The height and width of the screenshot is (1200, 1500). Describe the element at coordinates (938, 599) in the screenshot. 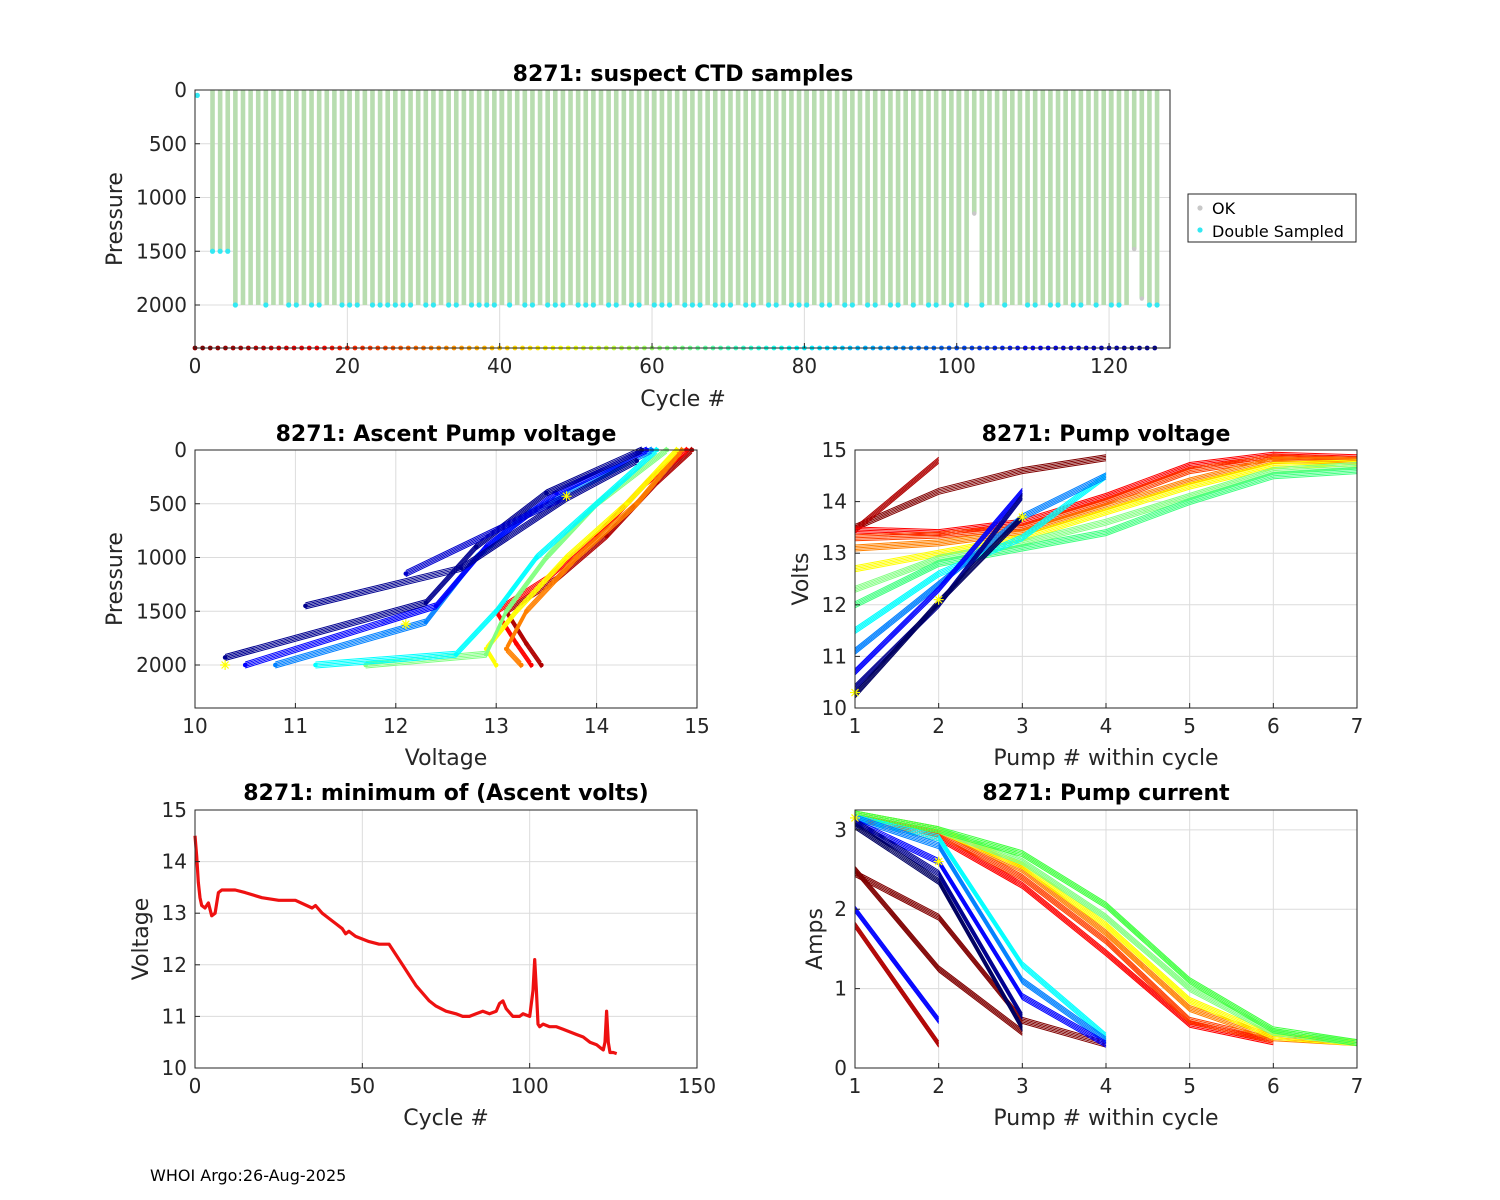

I see `pumpv-highlight-marker-stroke` at that location.